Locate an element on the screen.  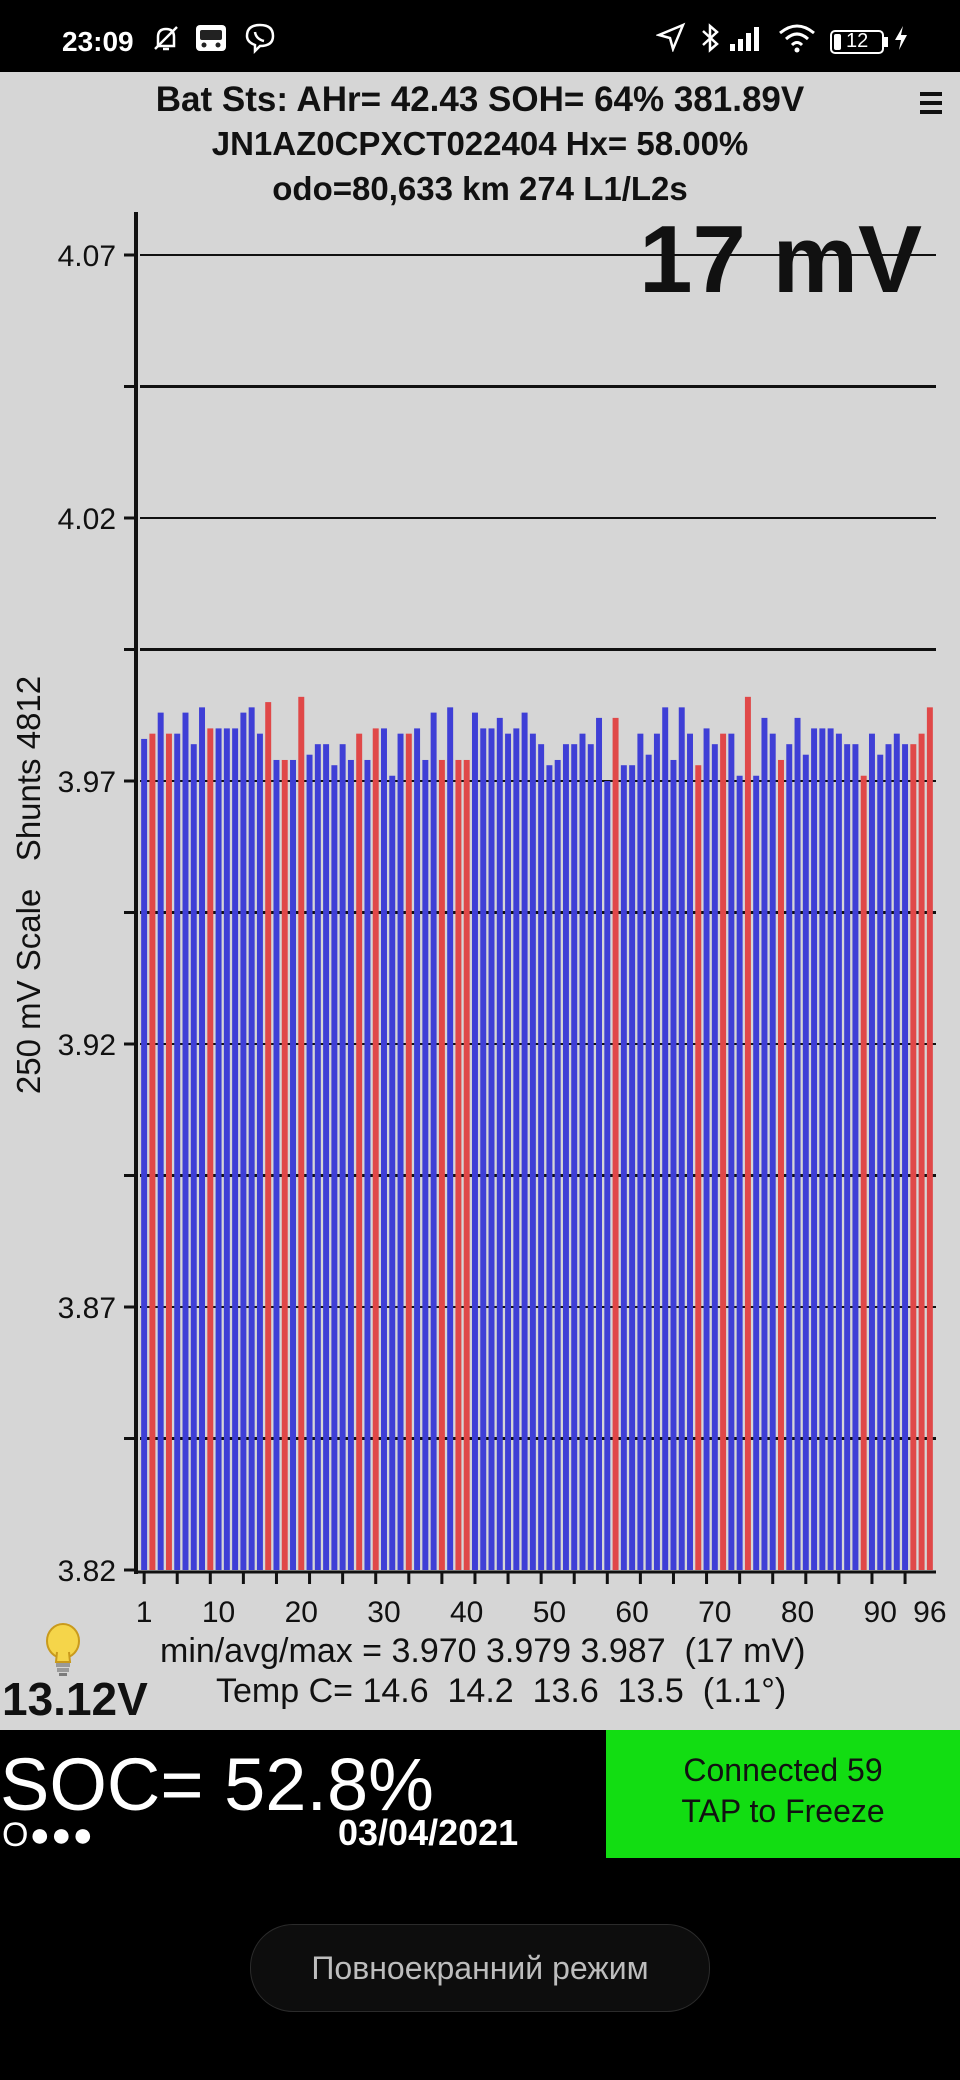
y-tick-label: 3.97 is located at coordinates (87, 782).